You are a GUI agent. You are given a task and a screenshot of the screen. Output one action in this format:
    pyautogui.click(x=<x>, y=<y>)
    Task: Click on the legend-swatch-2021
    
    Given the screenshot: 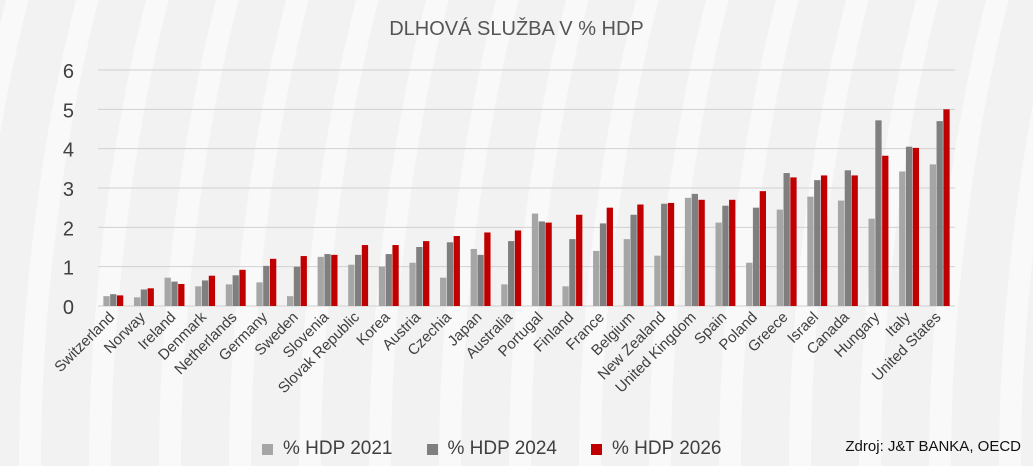 What is the action you would take?
    pyautogui.click(x=267, y=449)
    